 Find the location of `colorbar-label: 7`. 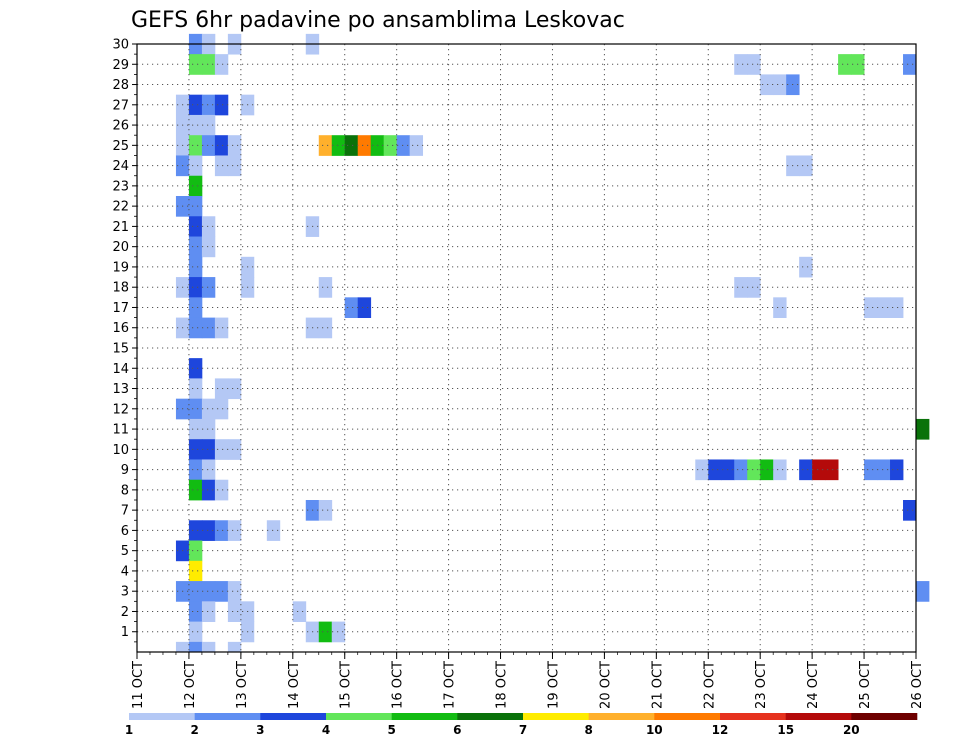

colorbar-label: 7 is located at coordinates (523, 730).